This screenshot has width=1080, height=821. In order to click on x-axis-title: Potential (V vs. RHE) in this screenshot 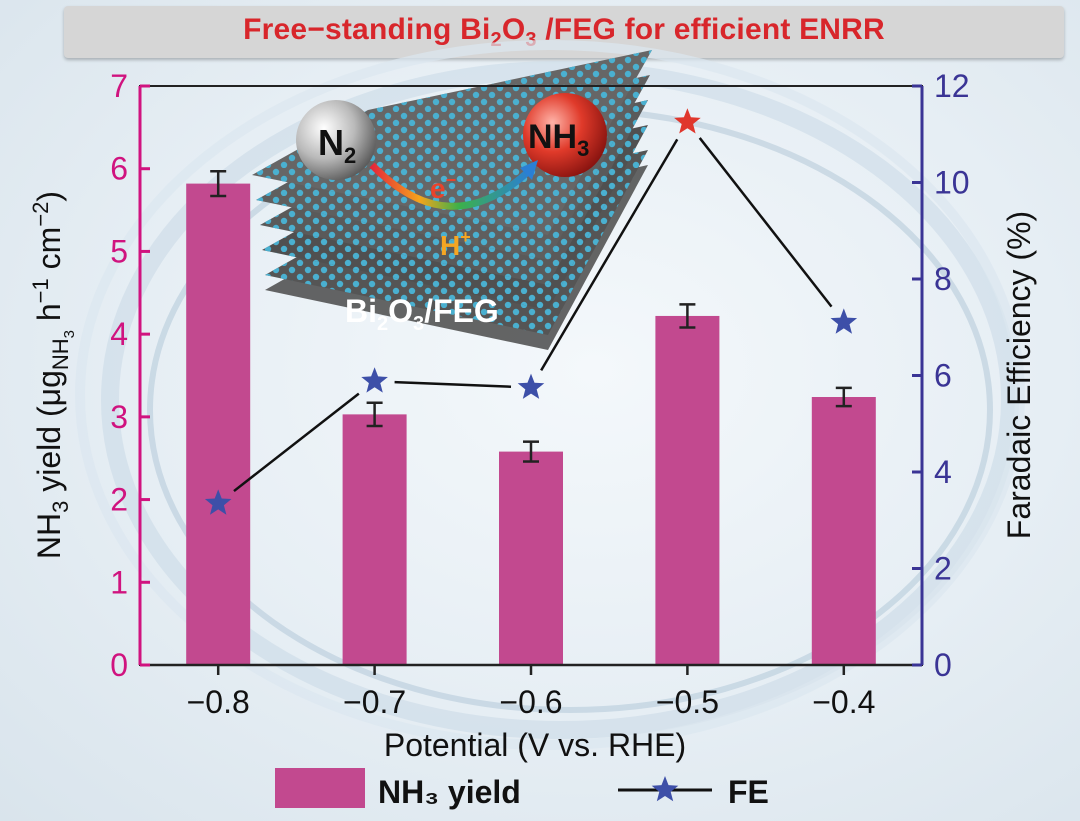, I will do `click(535, 745)`.